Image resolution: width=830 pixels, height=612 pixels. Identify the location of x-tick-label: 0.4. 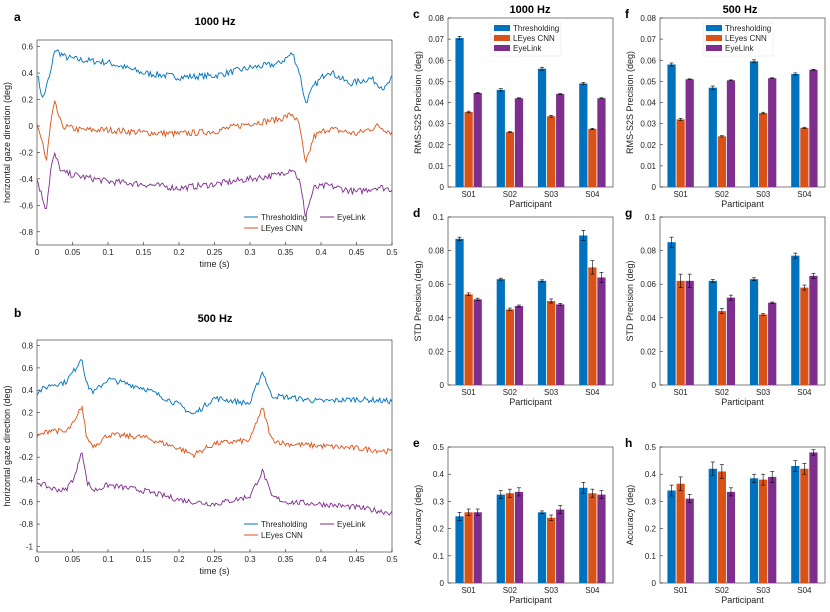
(321, 252).